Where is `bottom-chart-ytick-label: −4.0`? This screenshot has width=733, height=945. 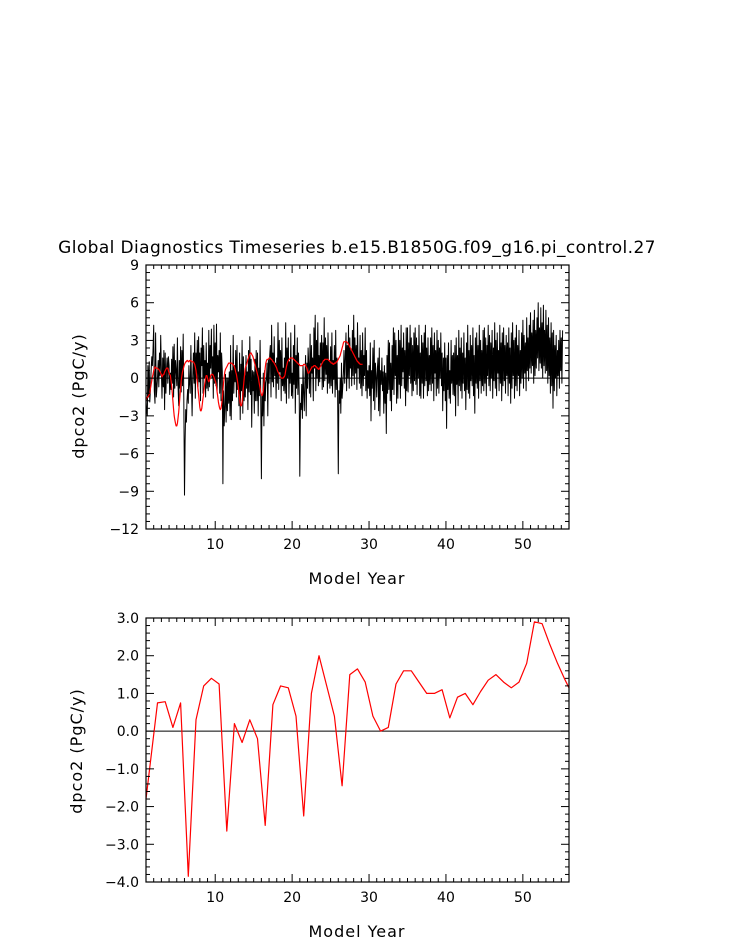
bottom-chart-ytick-label: −4.0 is located at coordinates (122, 883).